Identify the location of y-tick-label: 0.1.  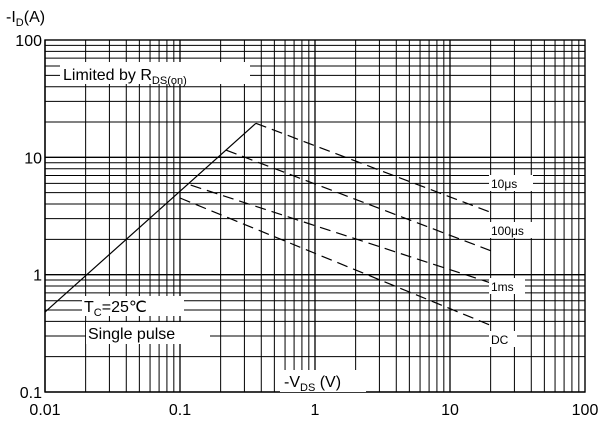
(31, 393).